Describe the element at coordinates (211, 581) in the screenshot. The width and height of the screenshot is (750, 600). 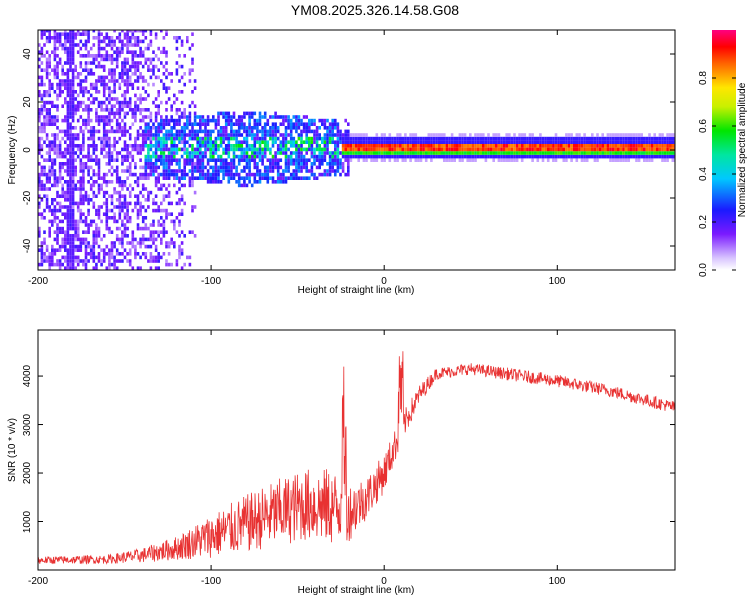
I see `bottom-x-tick-label: -100` at that location.